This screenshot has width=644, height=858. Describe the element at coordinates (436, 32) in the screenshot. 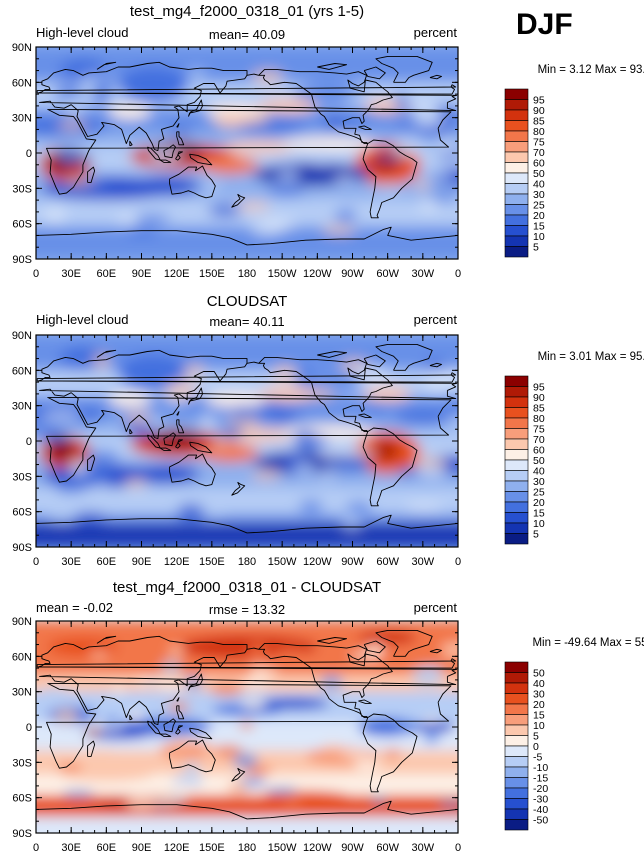

I see `panel-units-label: percent` at that location.